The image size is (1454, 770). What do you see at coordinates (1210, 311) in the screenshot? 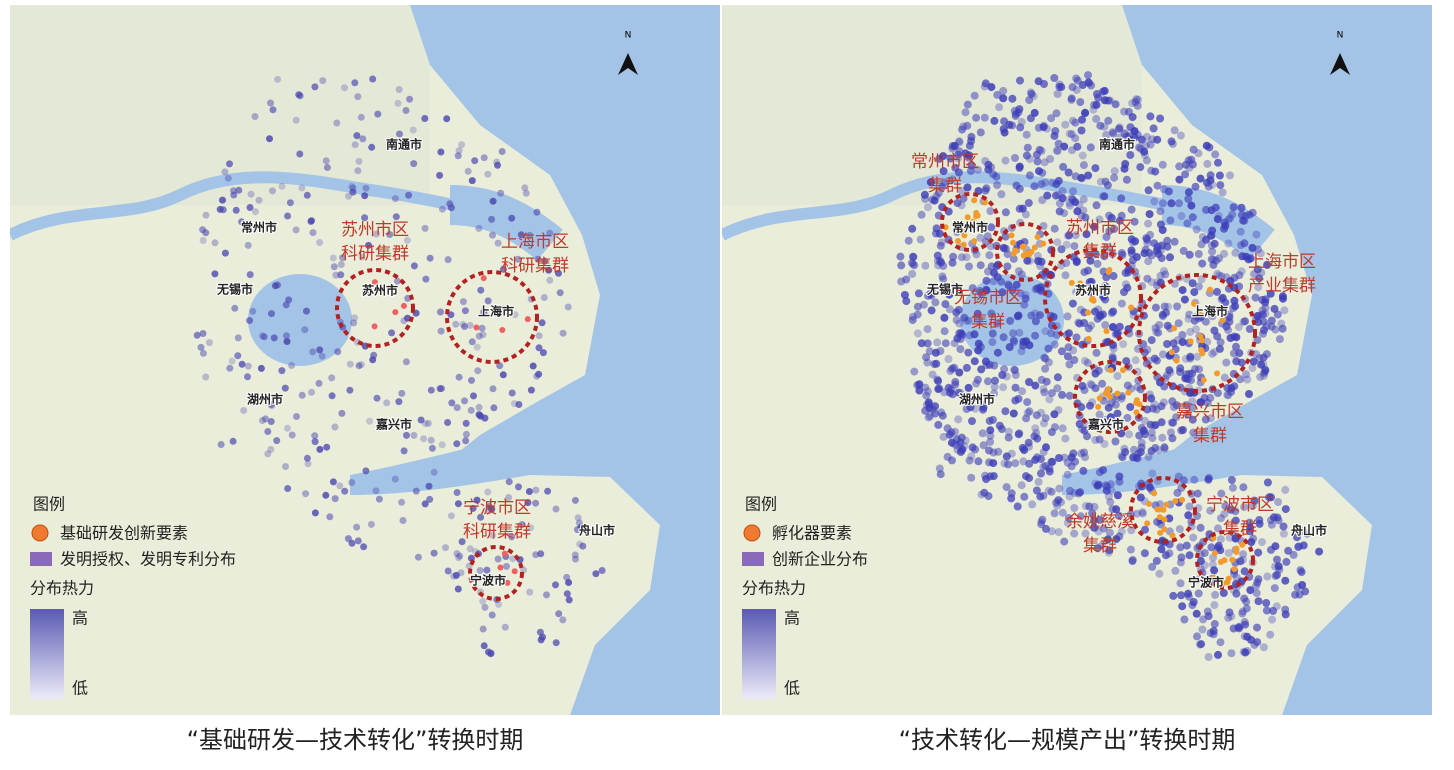
I see `city-label: 上海市` at bounding box center [1210, 311].